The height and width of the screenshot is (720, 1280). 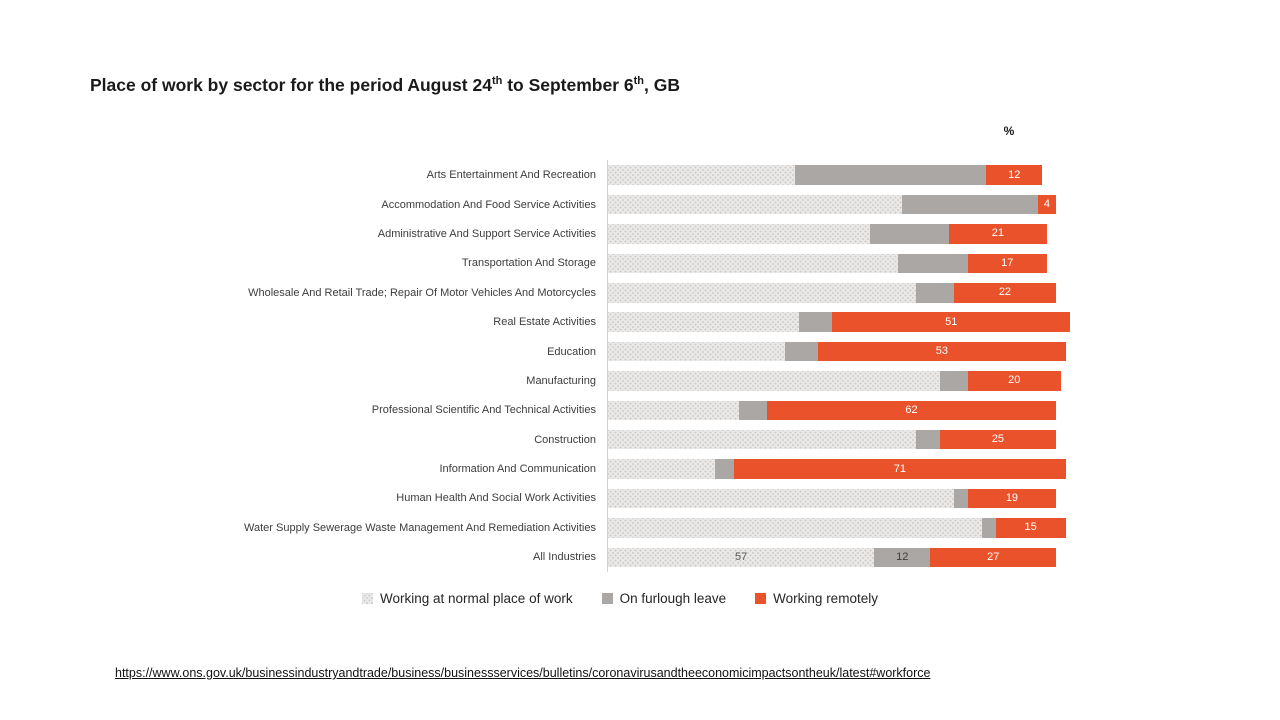 What do you see at coordinates (1007, 263) in the screenshot?
I see `bar-segment-remote: 17` at bounding box center [1007, 263].